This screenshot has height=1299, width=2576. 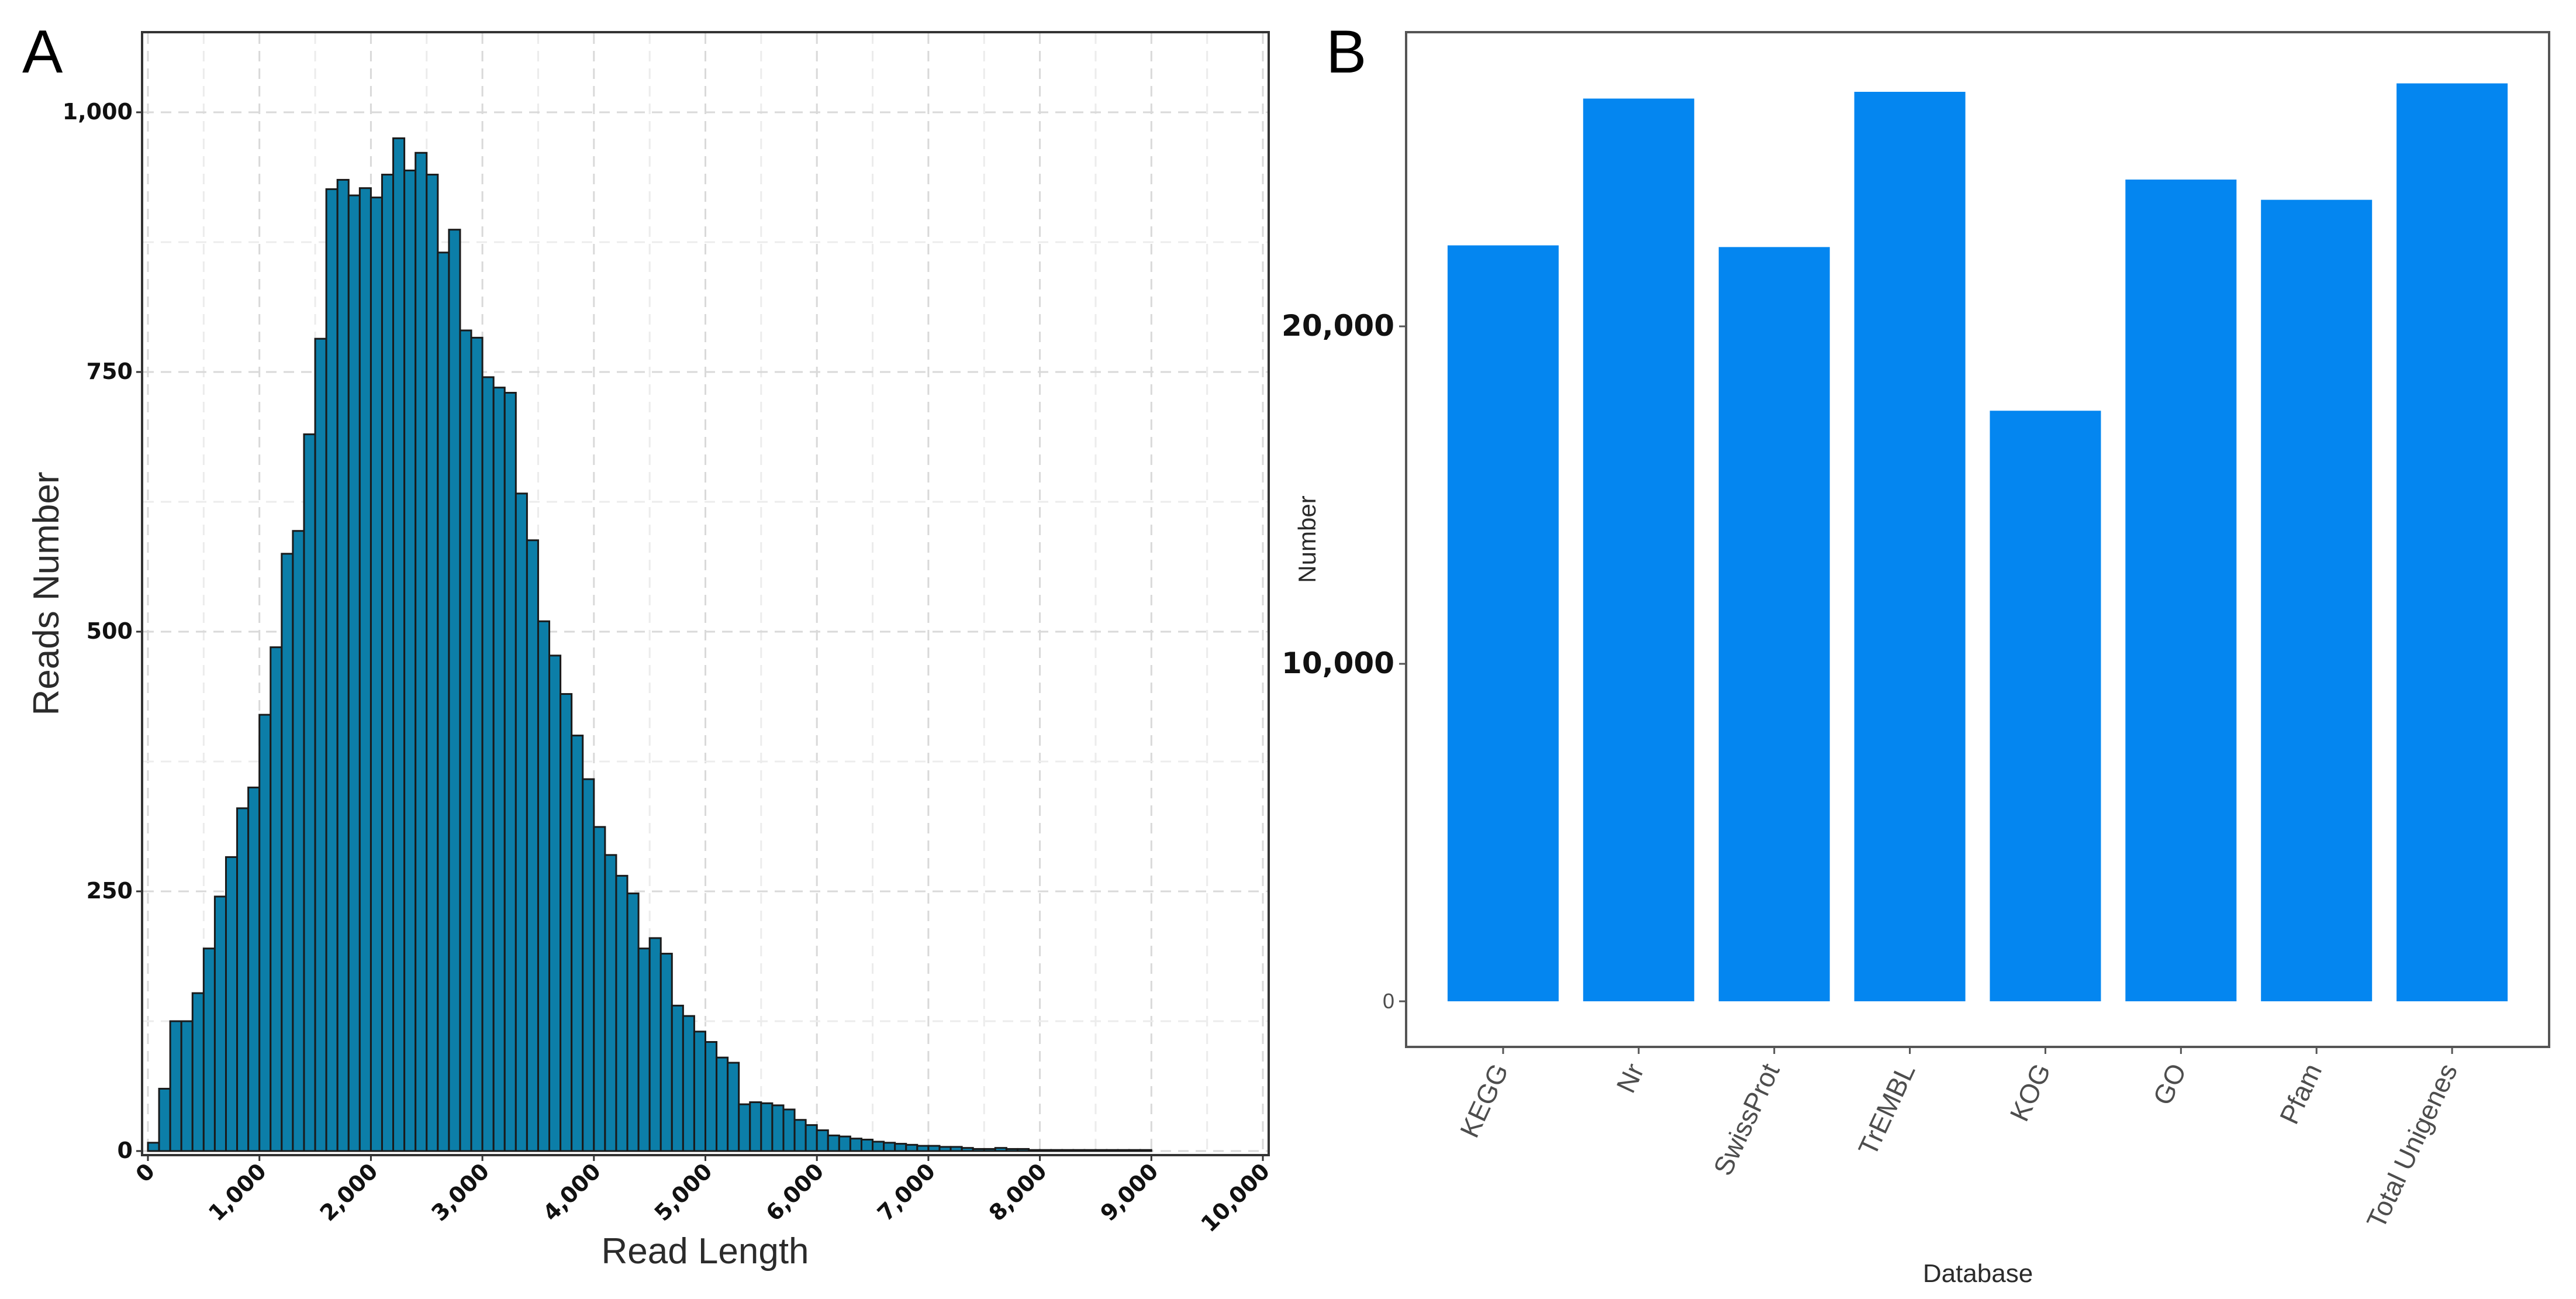 I want to click on x-tick-label: 6,000, so click(x=794, y=1192).